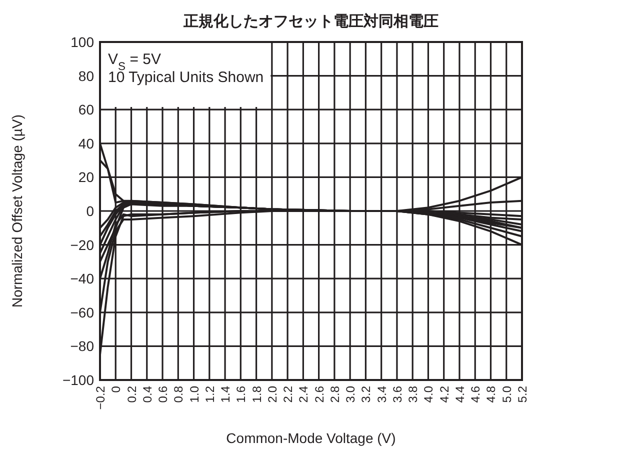  I want to click on x-tick-label: −0.2, so click(101, 398).